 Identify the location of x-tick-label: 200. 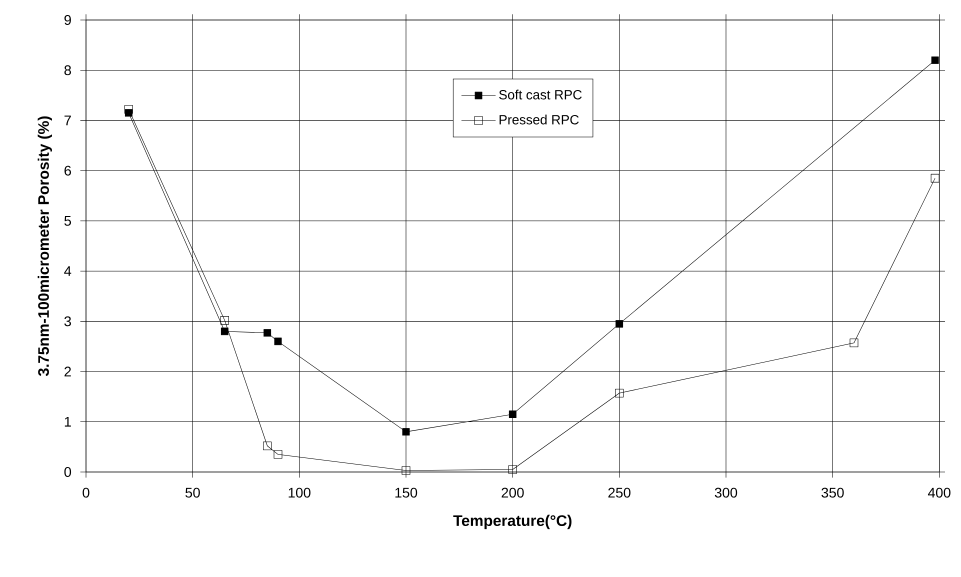
(513, 493).